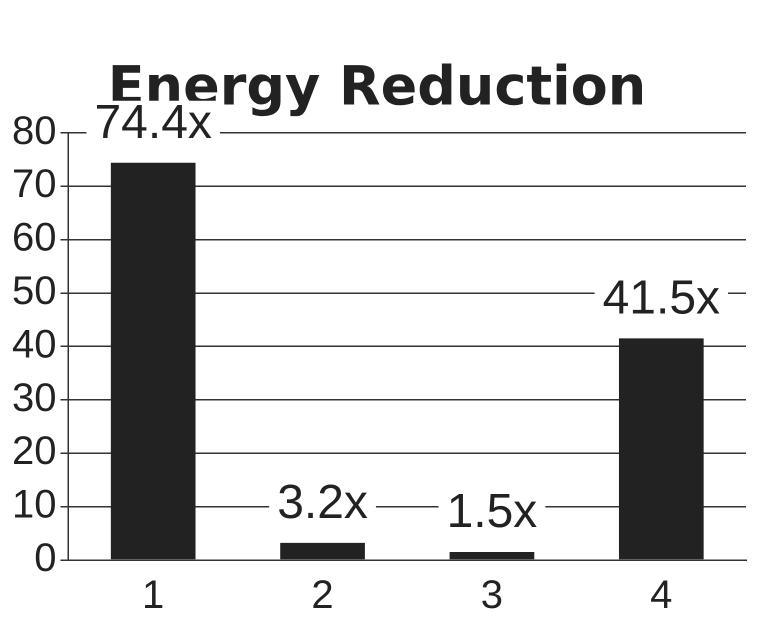  I want to click on y-tick-label: 30, so click(34, 398).